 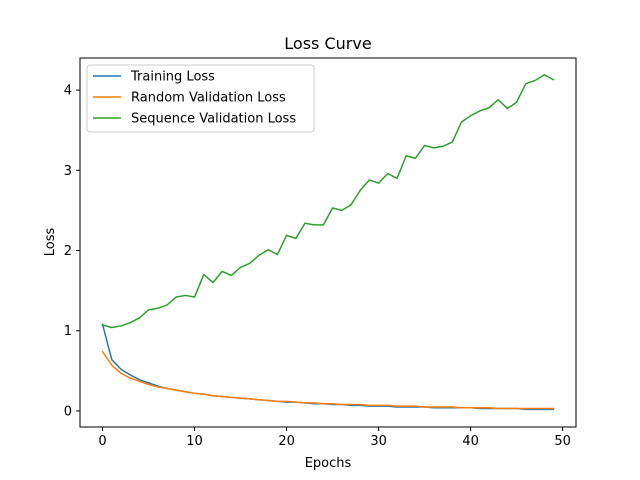 I want to click on x-tick-label: 50, so click(x=562, y=441).